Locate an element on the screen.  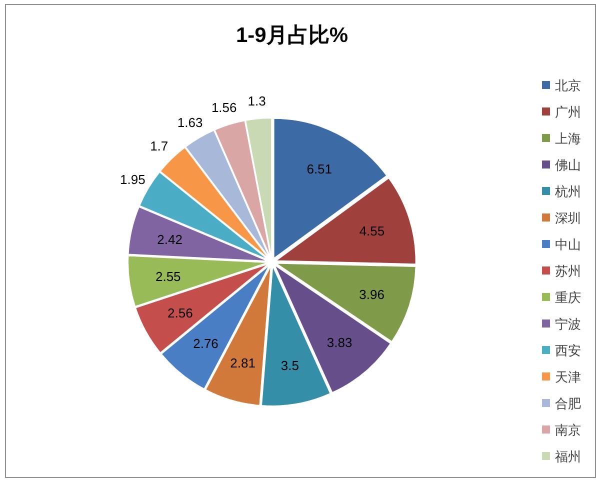
legend-label: 苏州 is located at coordinates (568, 271).